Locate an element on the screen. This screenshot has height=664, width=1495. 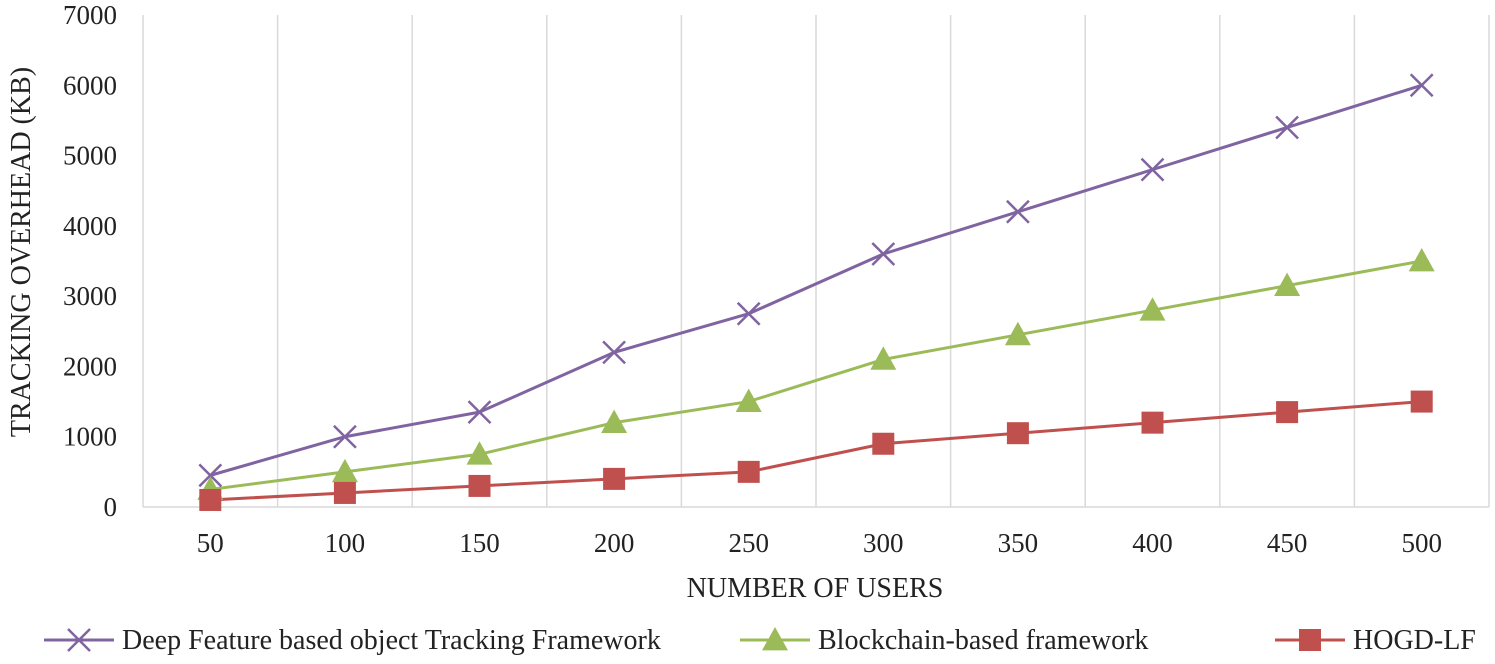
y-tick-label: 7000 is located at coordinates (90, 15).